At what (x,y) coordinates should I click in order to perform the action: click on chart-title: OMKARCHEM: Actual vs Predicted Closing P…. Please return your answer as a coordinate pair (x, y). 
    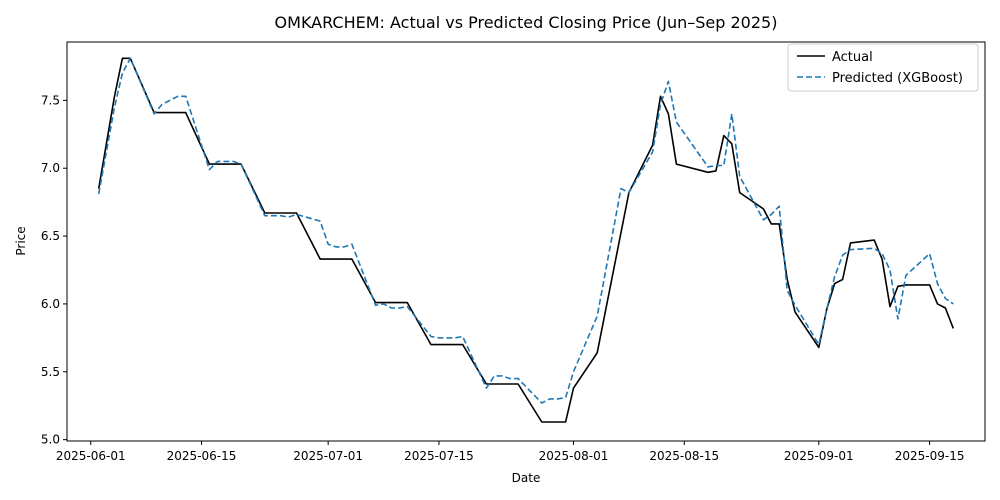
    Looking at the image, I should click on (526, 22).